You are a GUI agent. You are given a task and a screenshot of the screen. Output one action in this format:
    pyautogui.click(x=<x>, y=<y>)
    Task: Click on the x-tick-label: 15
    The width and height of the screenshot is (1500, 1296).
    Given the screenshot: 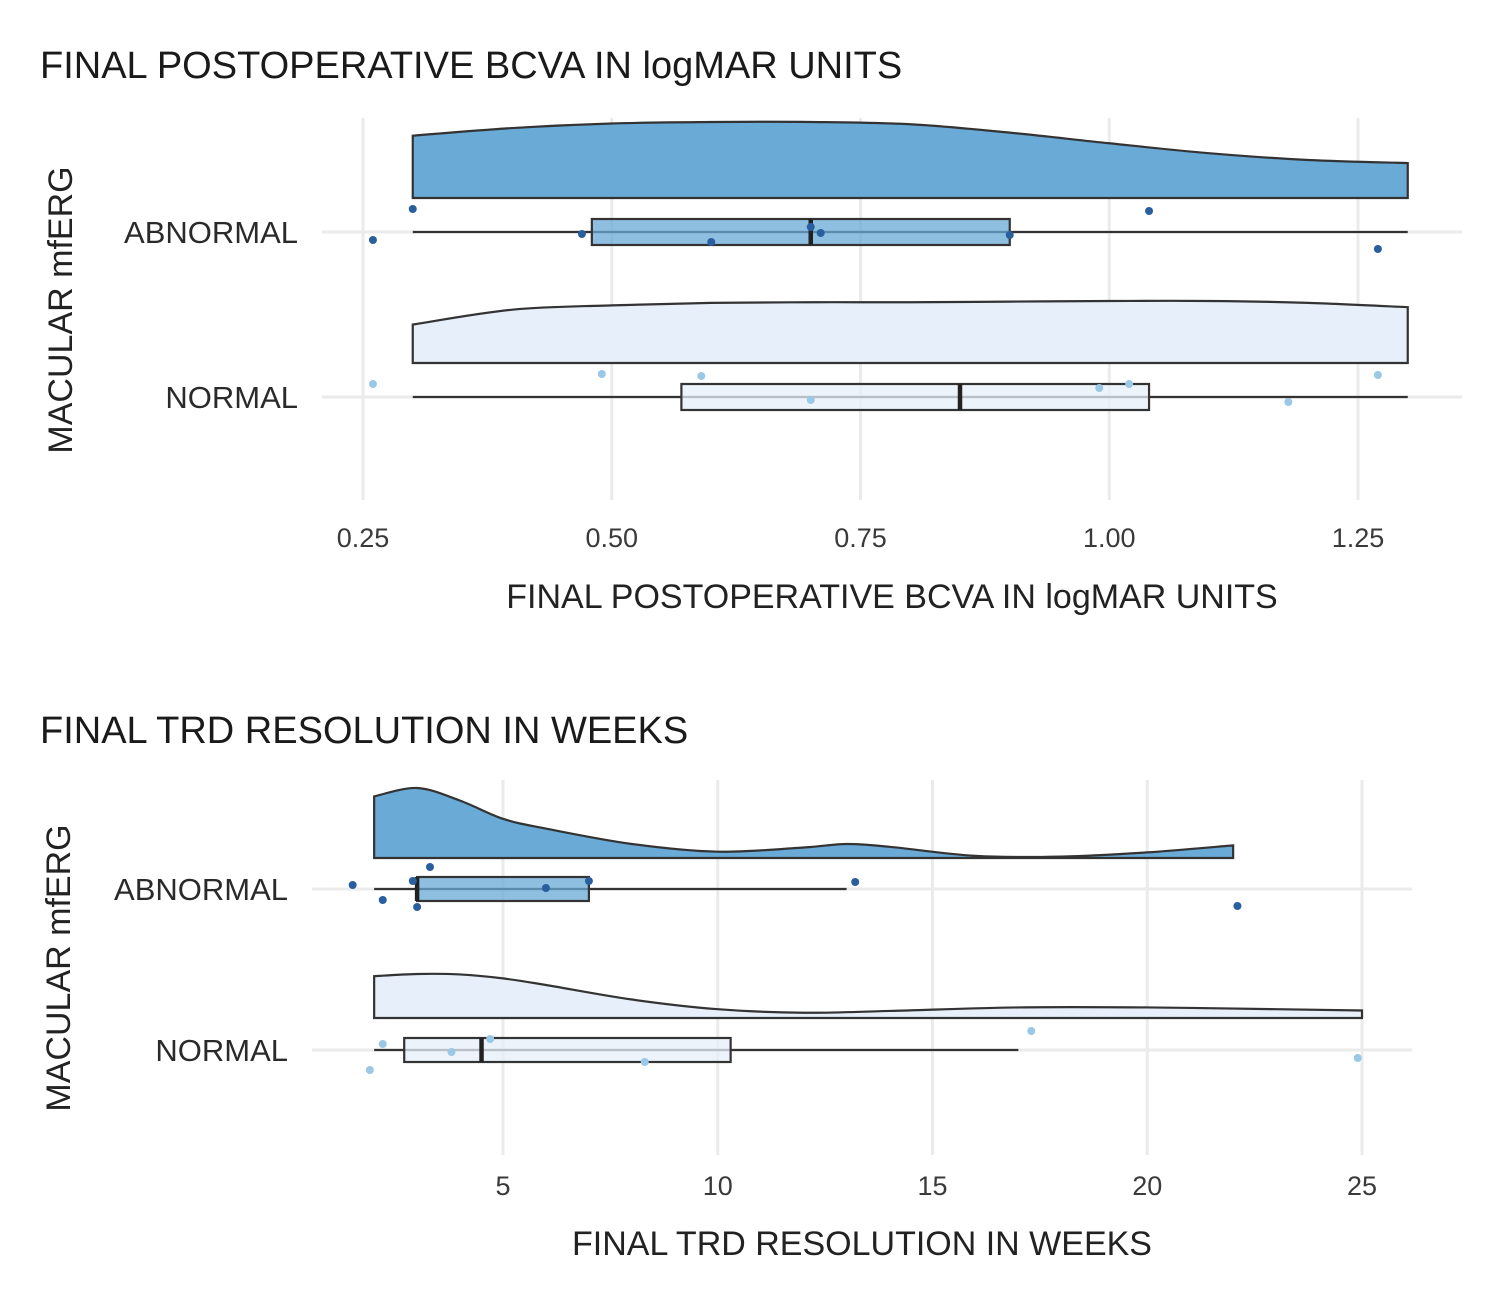 What is the action you would take?
    pyautogui.click(x=932, y=1186)
    